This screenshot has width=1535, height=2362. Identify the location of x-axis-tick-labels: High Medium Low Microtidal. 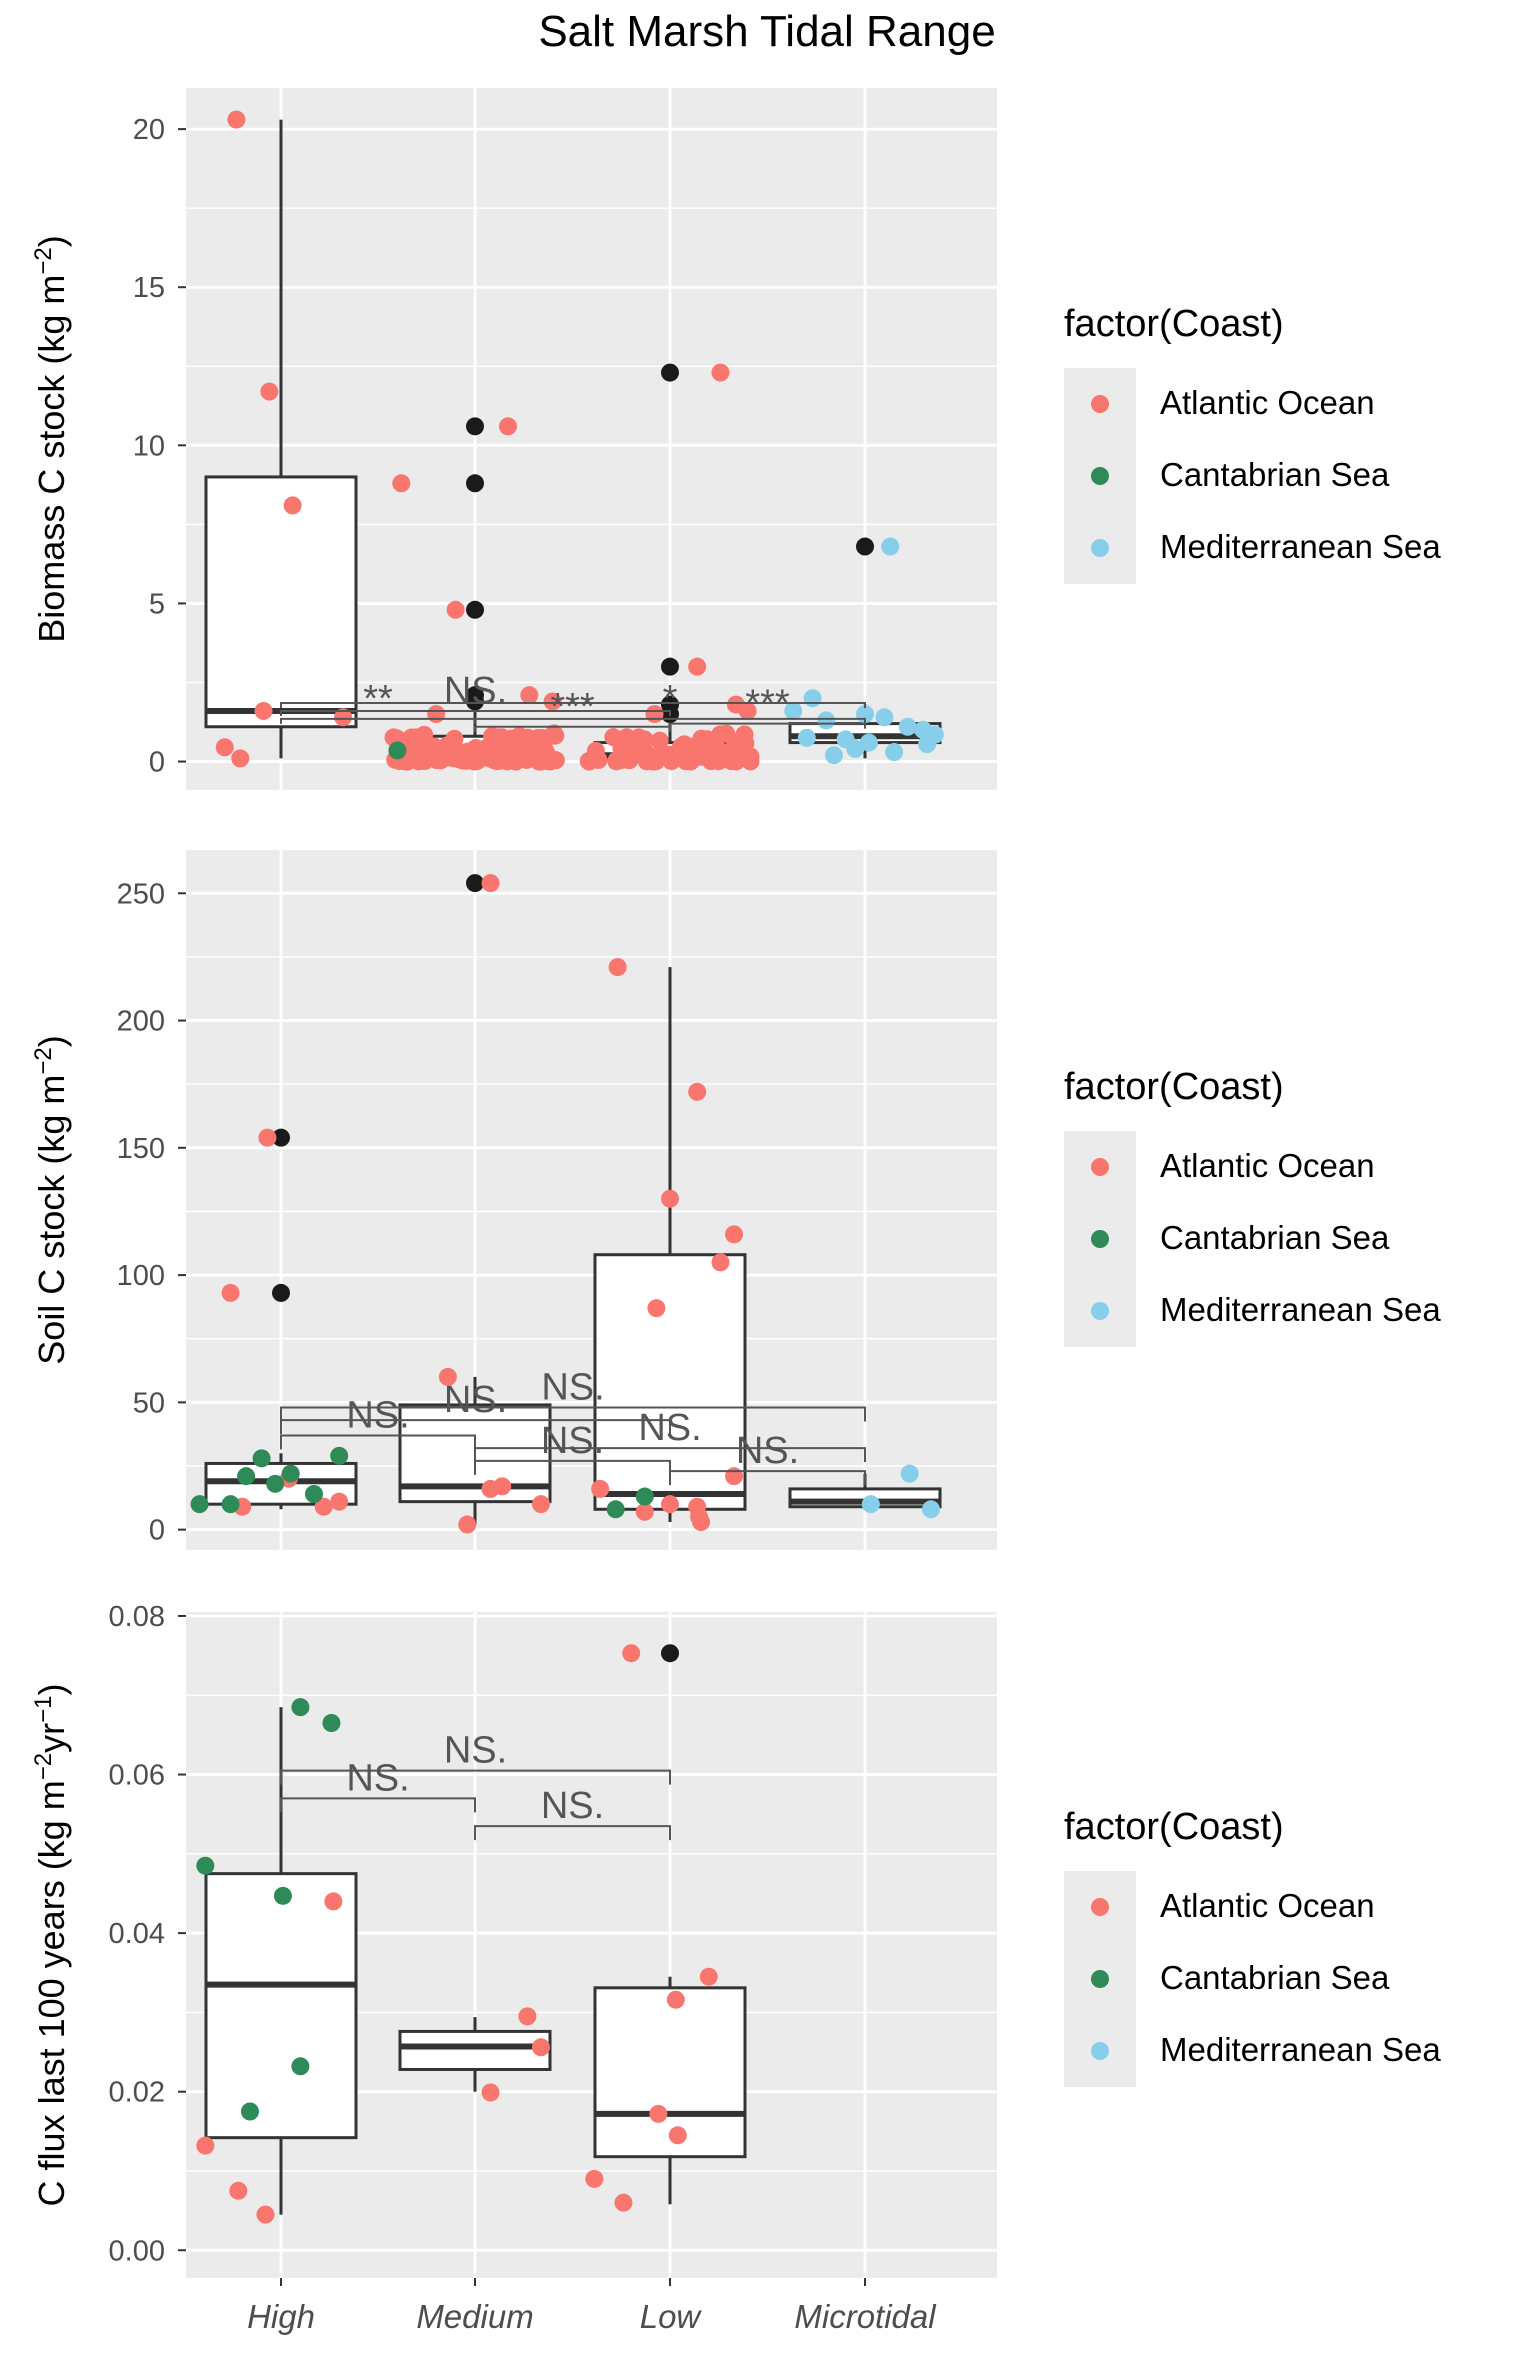
(592, 2316).